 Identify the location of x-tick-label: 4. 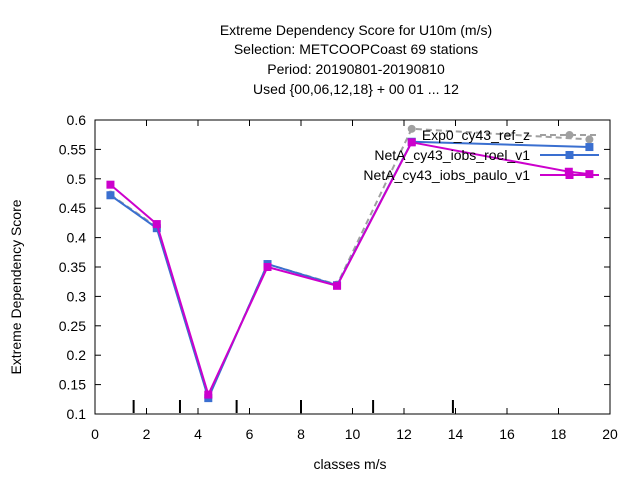
(198, 434).